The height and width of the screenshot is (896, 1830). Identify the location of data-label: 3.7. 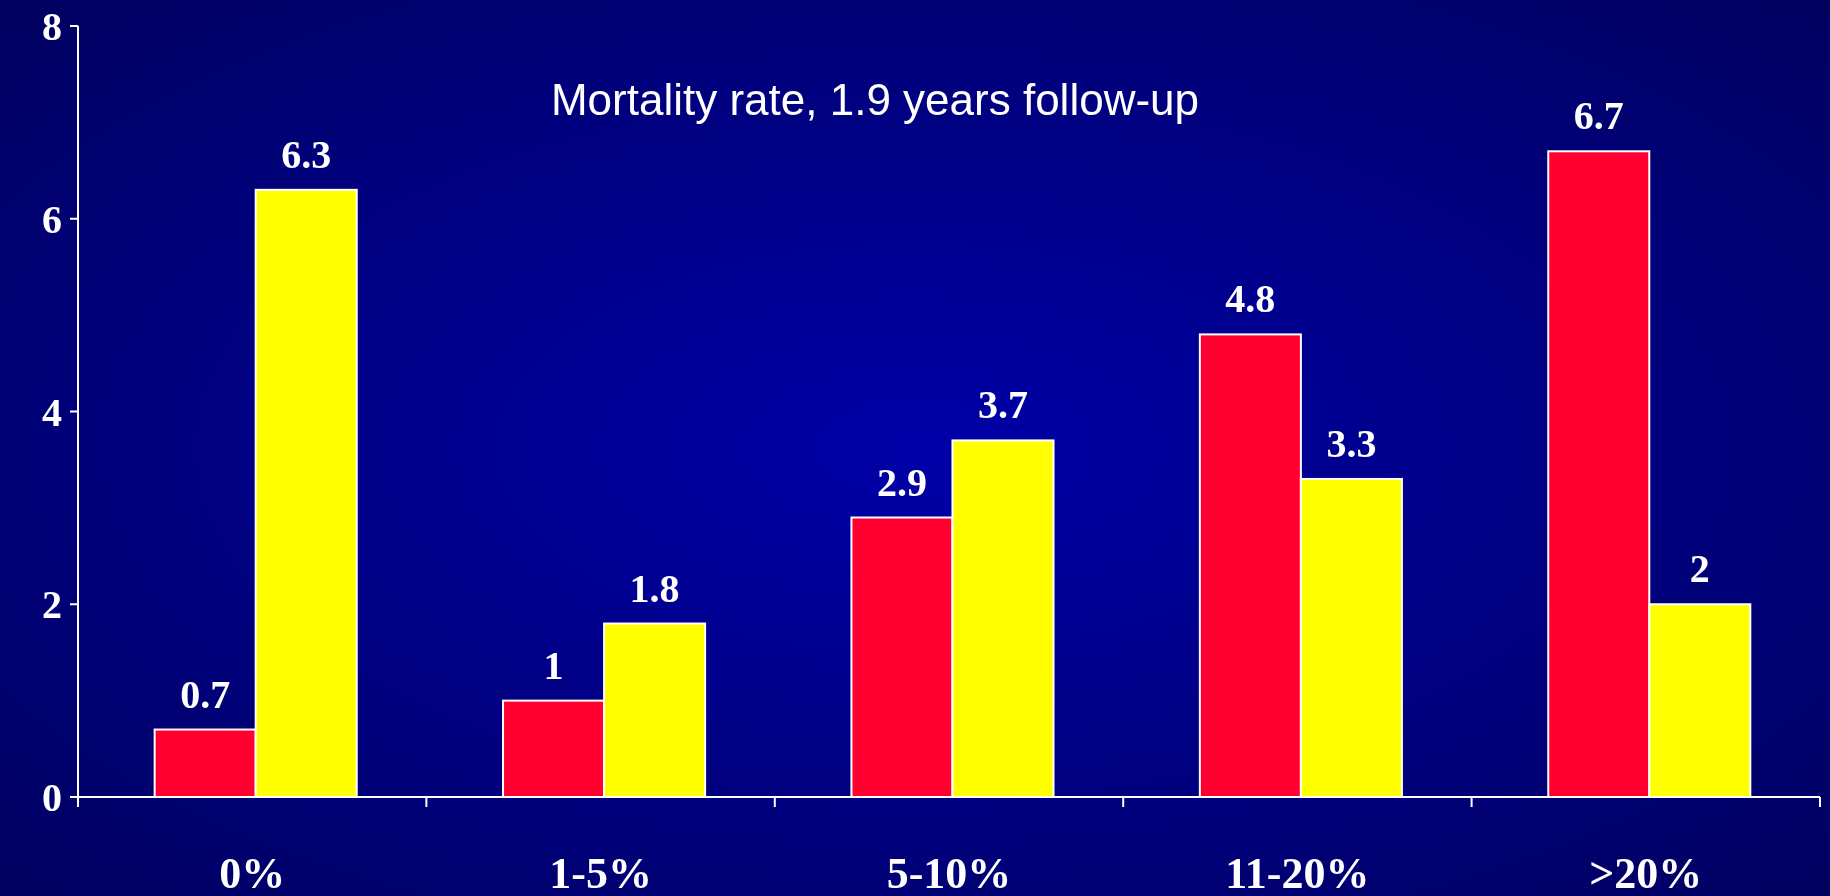
(1003, 405).